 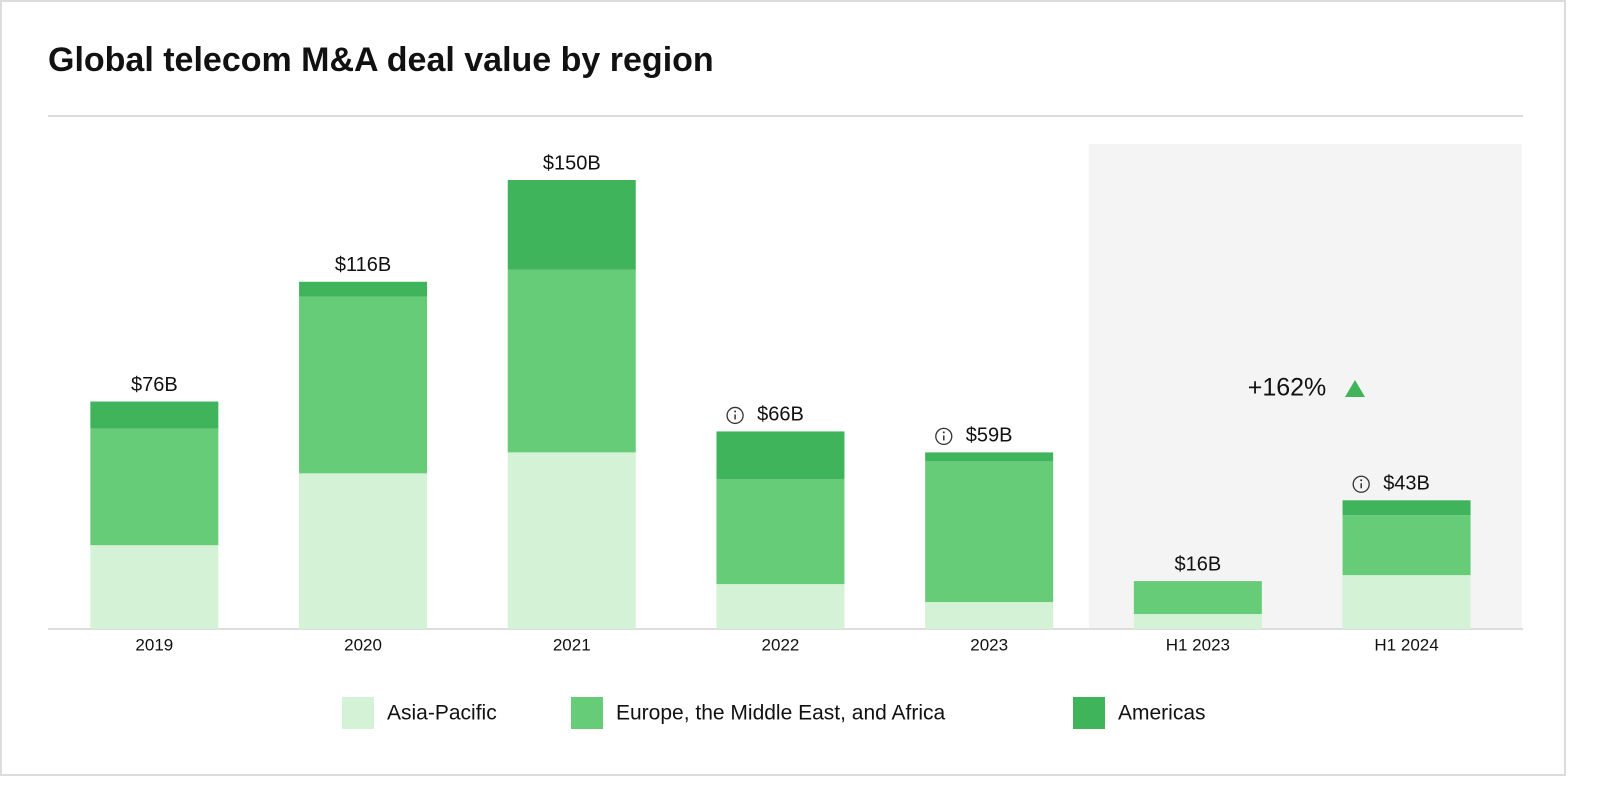 What do you see at coordinates (363, 265) in the screenshot?
I see `total-label: $116B` at bounding box center [363, 265].